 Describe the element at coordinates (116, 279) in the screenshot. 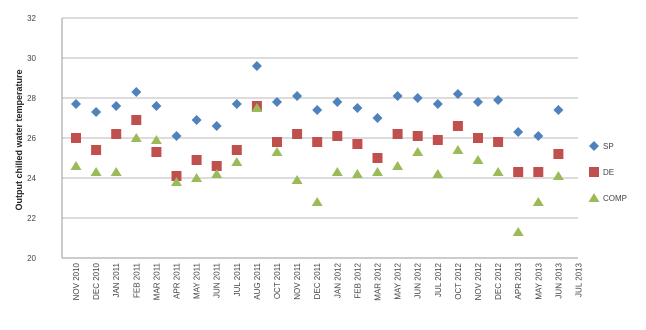

I see `x-tick-label: JAN 2011` at that location.